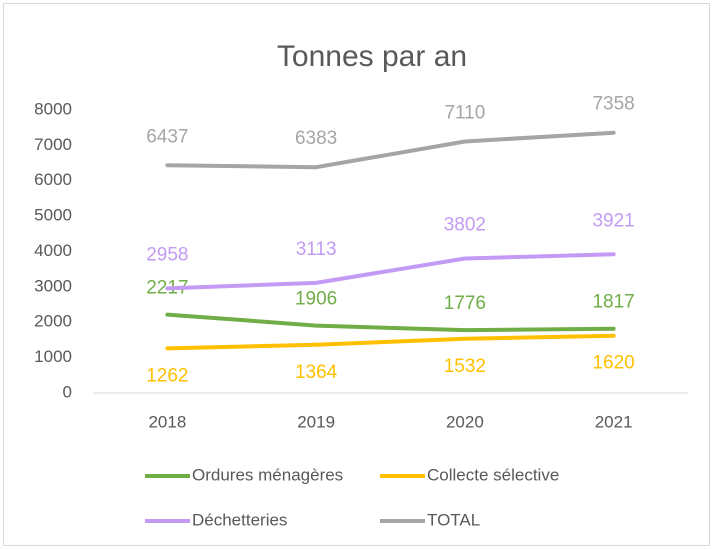  What do you see at coordinates (613, 302) in the screenshot?
I see `data-label: 1817` at bounding box center [613, 302].